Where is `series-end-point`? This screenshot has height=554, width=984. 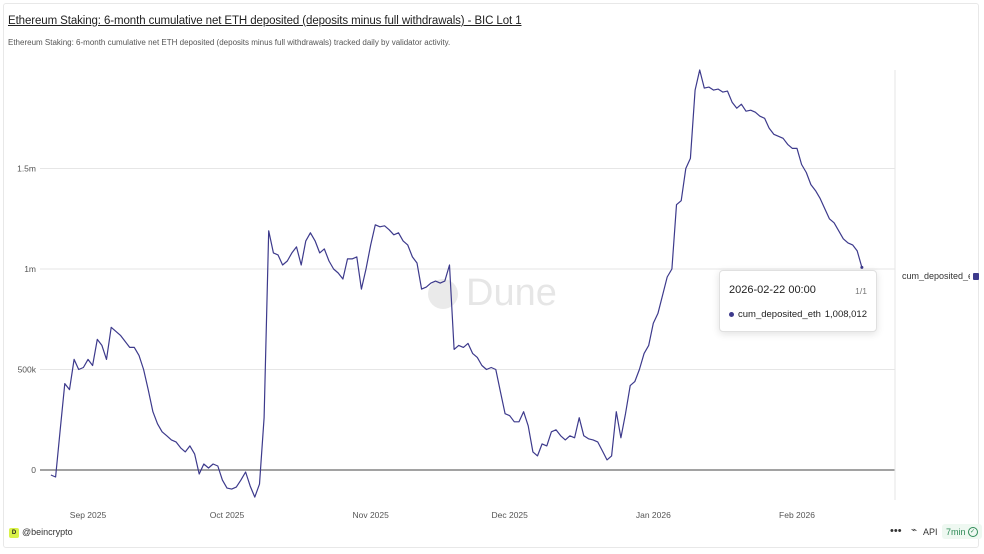 series-end-point is located at coordinates (862, 267).